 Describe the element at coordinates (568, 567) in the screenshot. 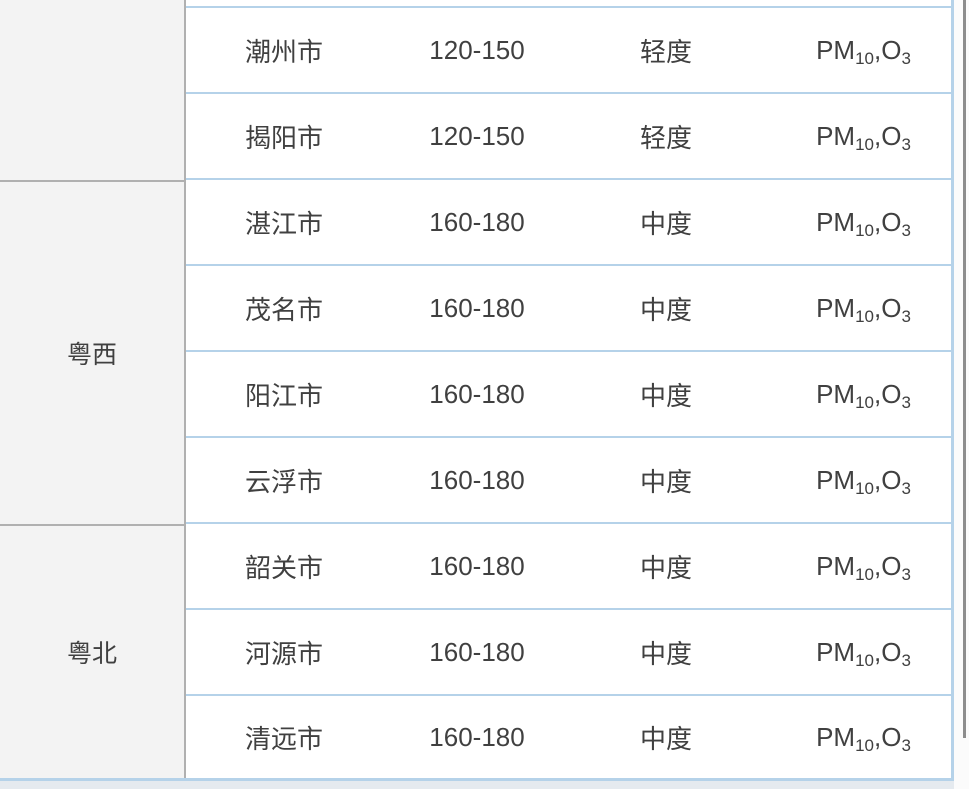

I see `table-row: 韶关市 160-180 中度 PM10,O3` at that location.